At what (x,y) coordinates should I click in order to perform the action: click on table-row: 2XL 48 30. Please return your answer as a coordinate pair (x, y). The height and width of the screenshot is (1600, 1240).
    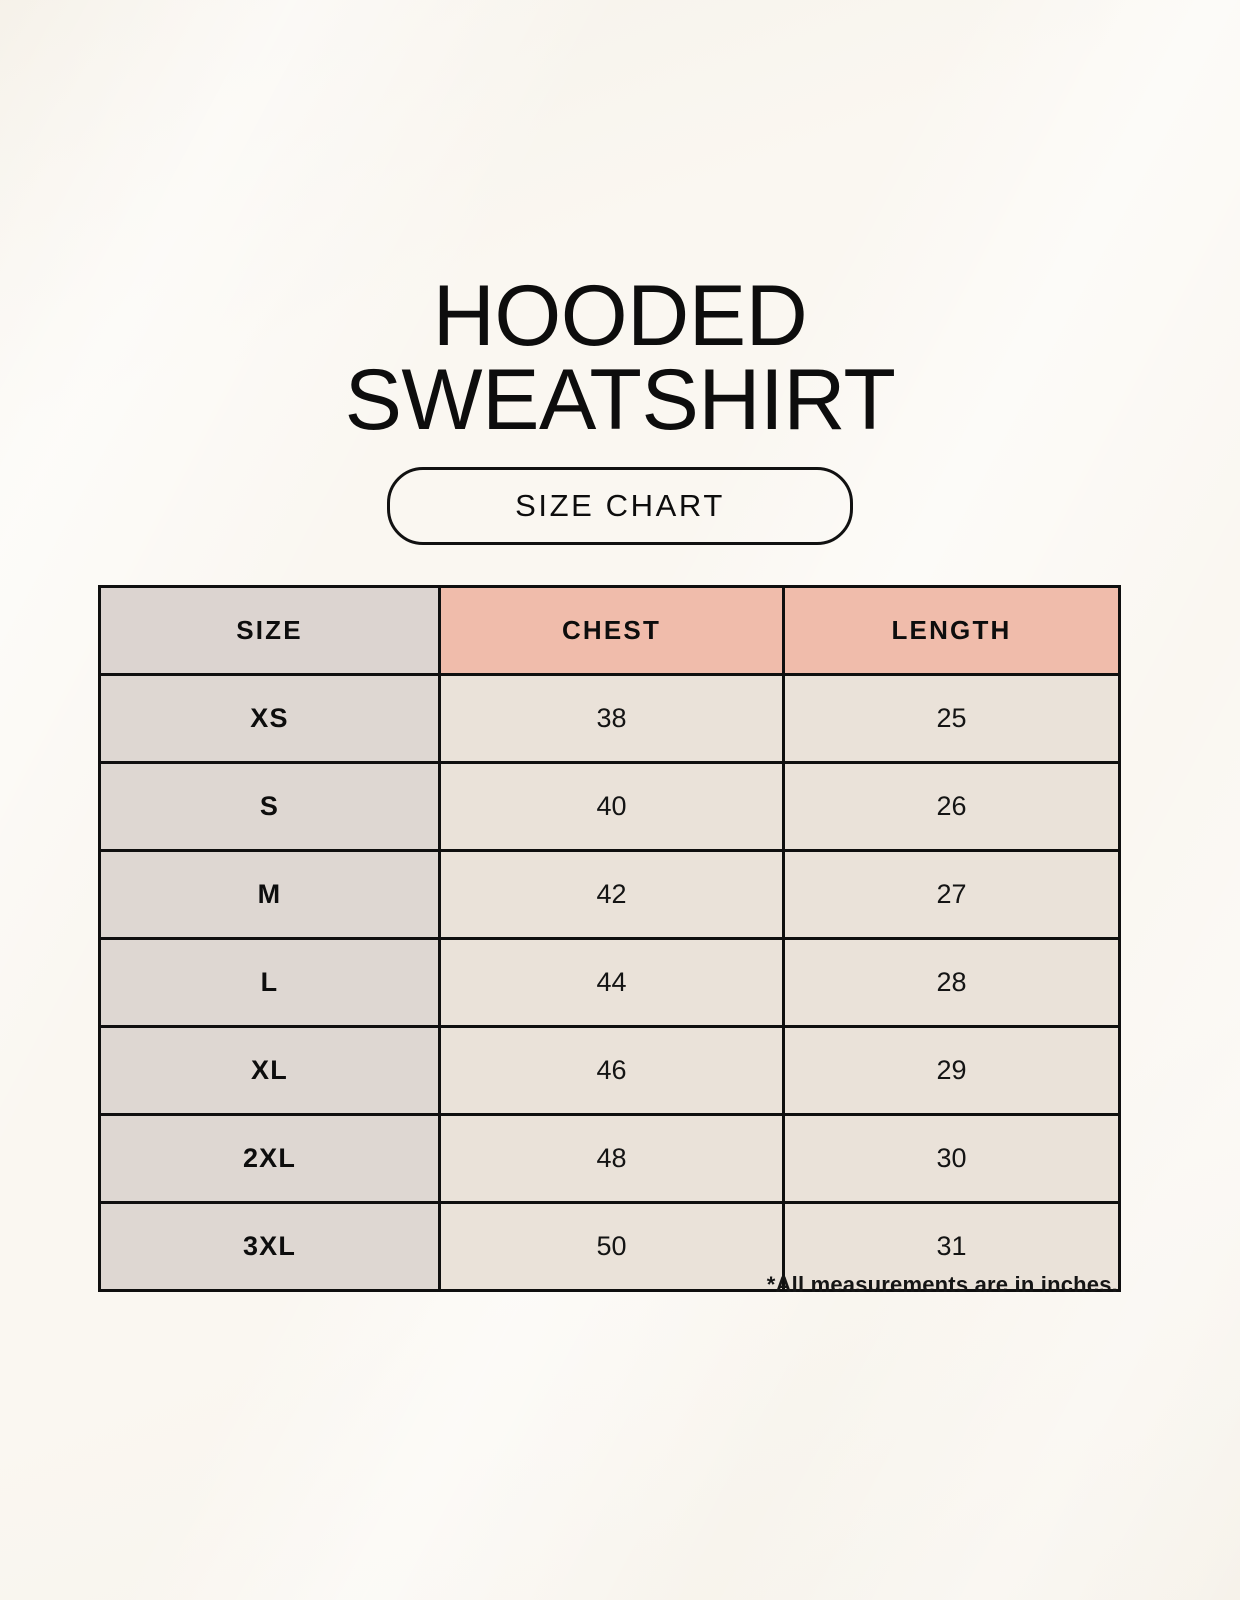
    Looking at the image, I should click on (609, 1158).